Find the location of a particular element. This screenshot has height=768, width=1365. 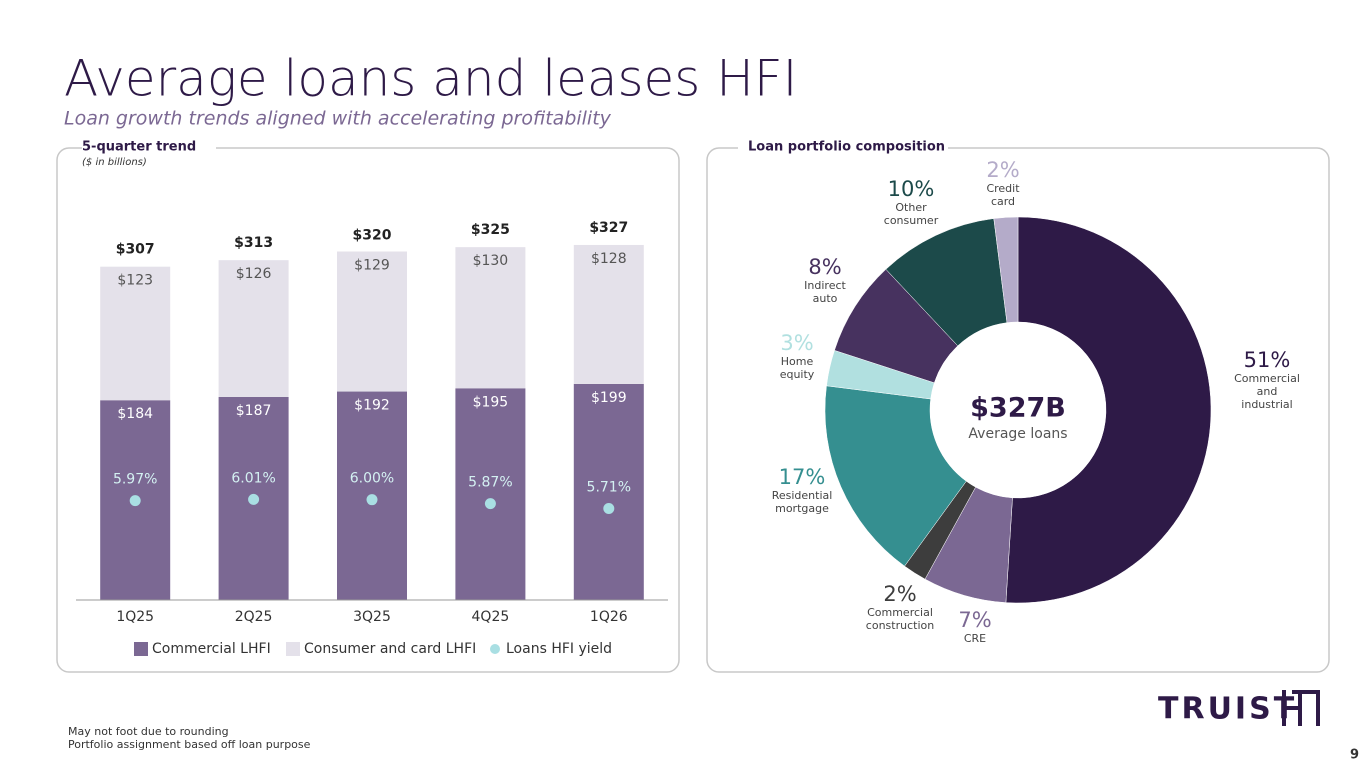

x-tick-label: 2Q25 is located at coordinates (254, 617).